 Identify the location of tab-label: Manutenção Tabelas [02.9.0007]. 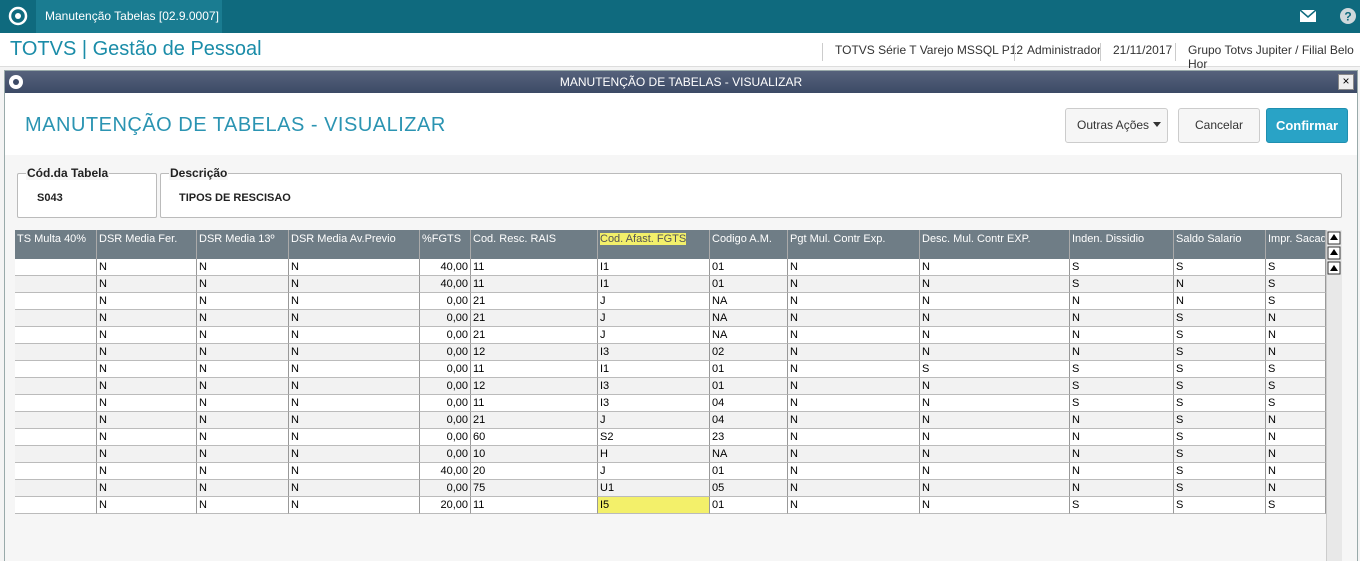
(132, 16).